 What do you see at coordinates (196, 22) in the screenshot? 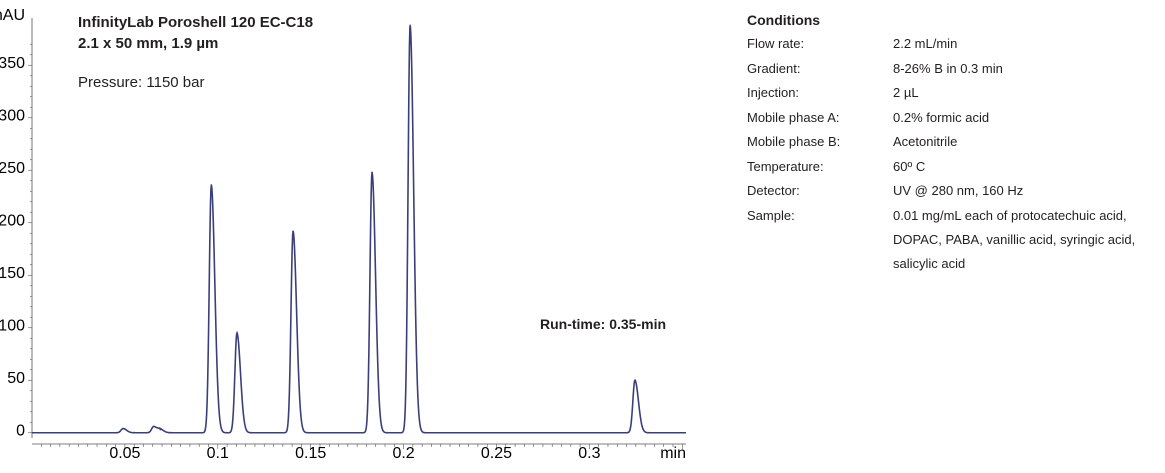
I see `column-name: InfinityLab Poroshell 120 EC-C18` at bounding box center [196, 22].